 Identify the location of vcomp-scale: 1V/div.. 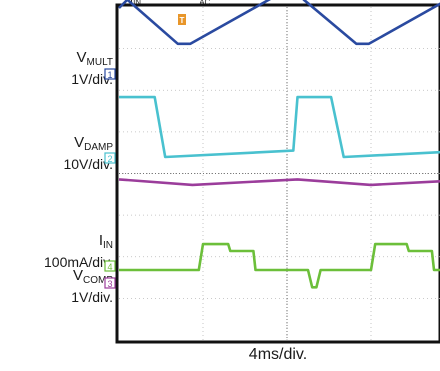
(92, 297).